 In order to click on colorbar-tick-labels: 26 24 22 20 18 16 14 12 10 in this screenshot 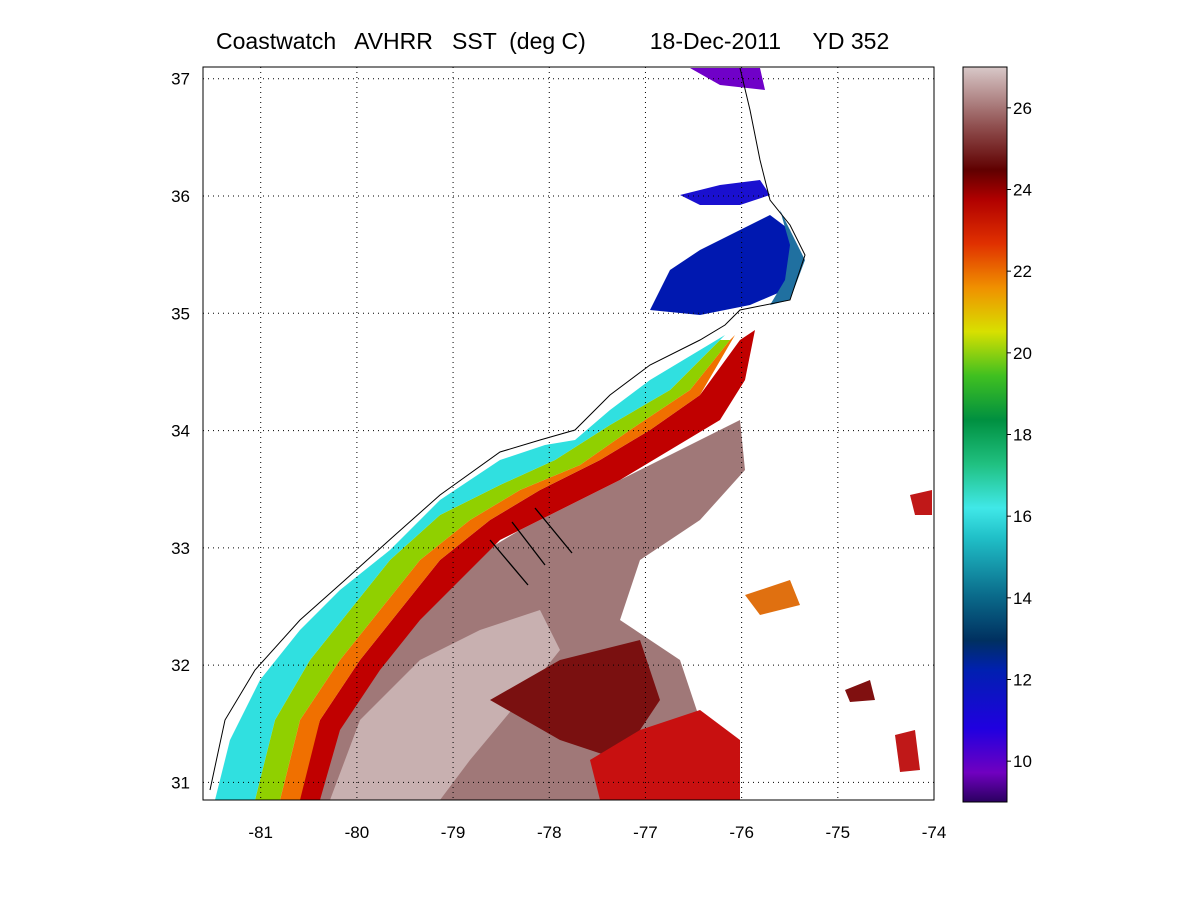, I will do `click(1019, 435)`.